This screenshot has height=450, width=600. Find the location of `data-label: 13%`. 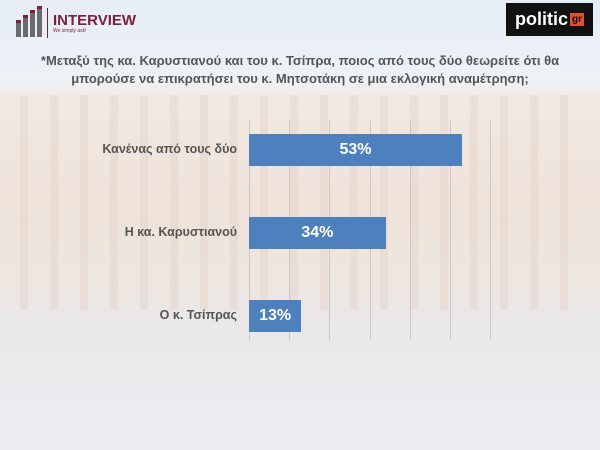

data-label: 13% is located at coordinates (275, 315).